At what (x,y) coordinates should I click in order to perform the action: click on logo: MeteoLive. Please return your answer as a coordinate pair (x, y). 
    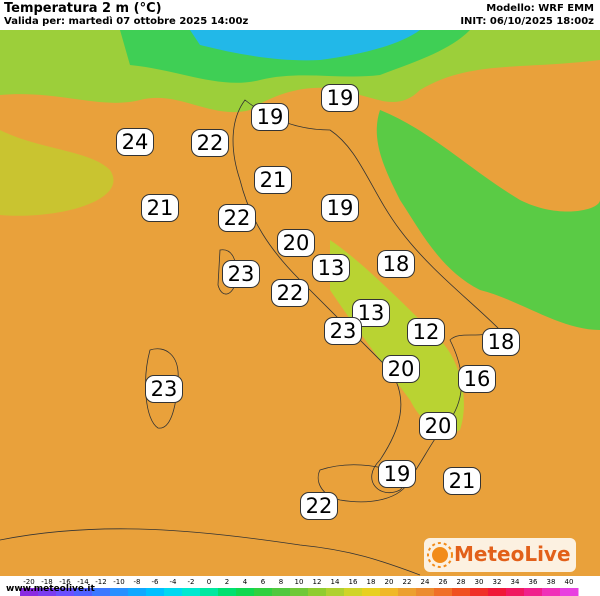
    Looking at the image, I should click on (500, 555).